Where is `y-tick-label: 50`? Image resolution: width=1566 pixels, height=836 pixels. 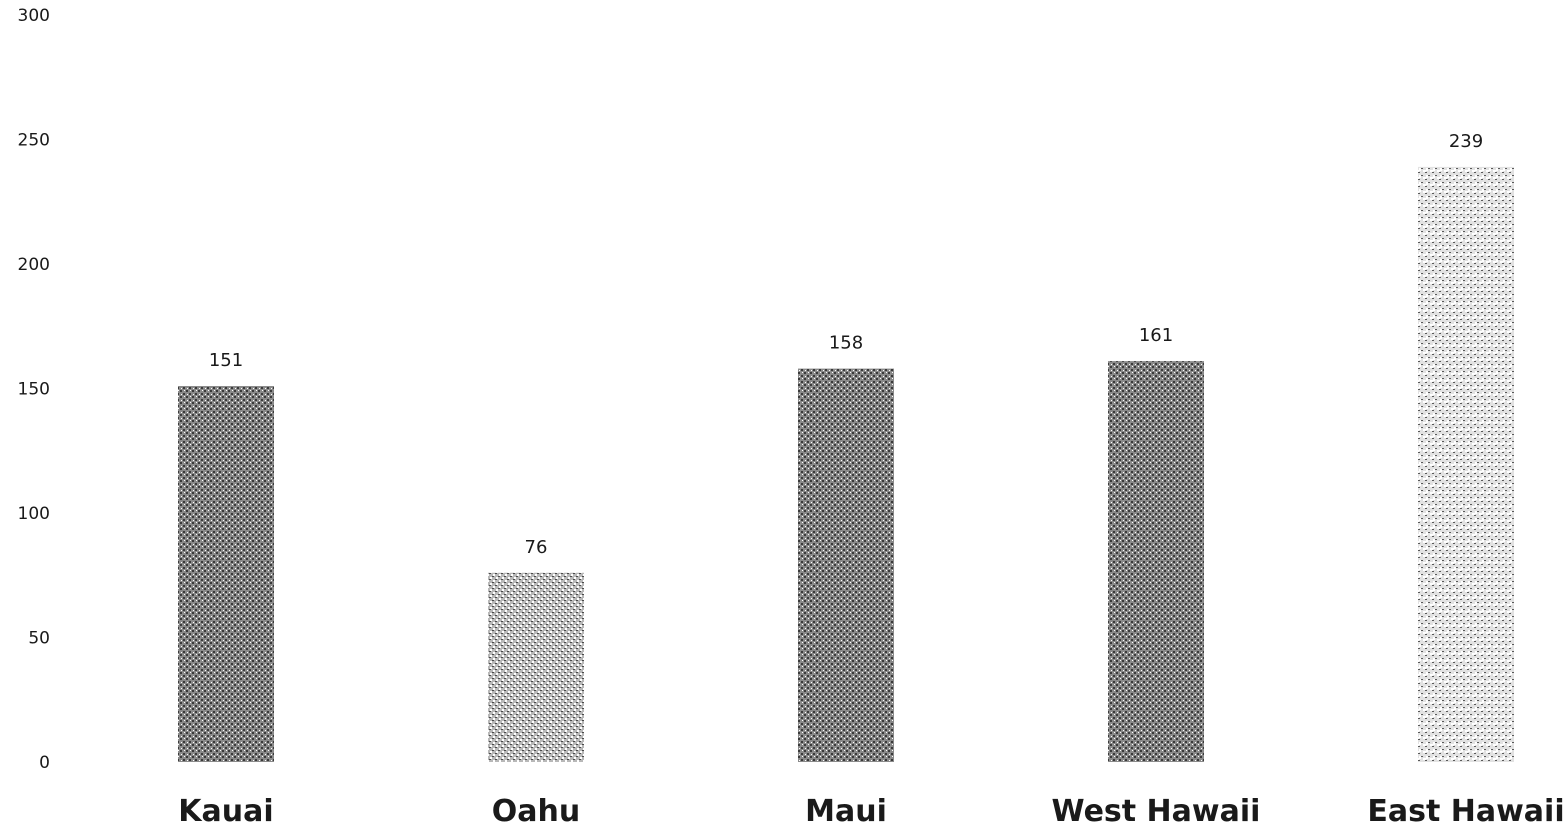
y-tick-label: 50 is located at coordinates (39, 639).